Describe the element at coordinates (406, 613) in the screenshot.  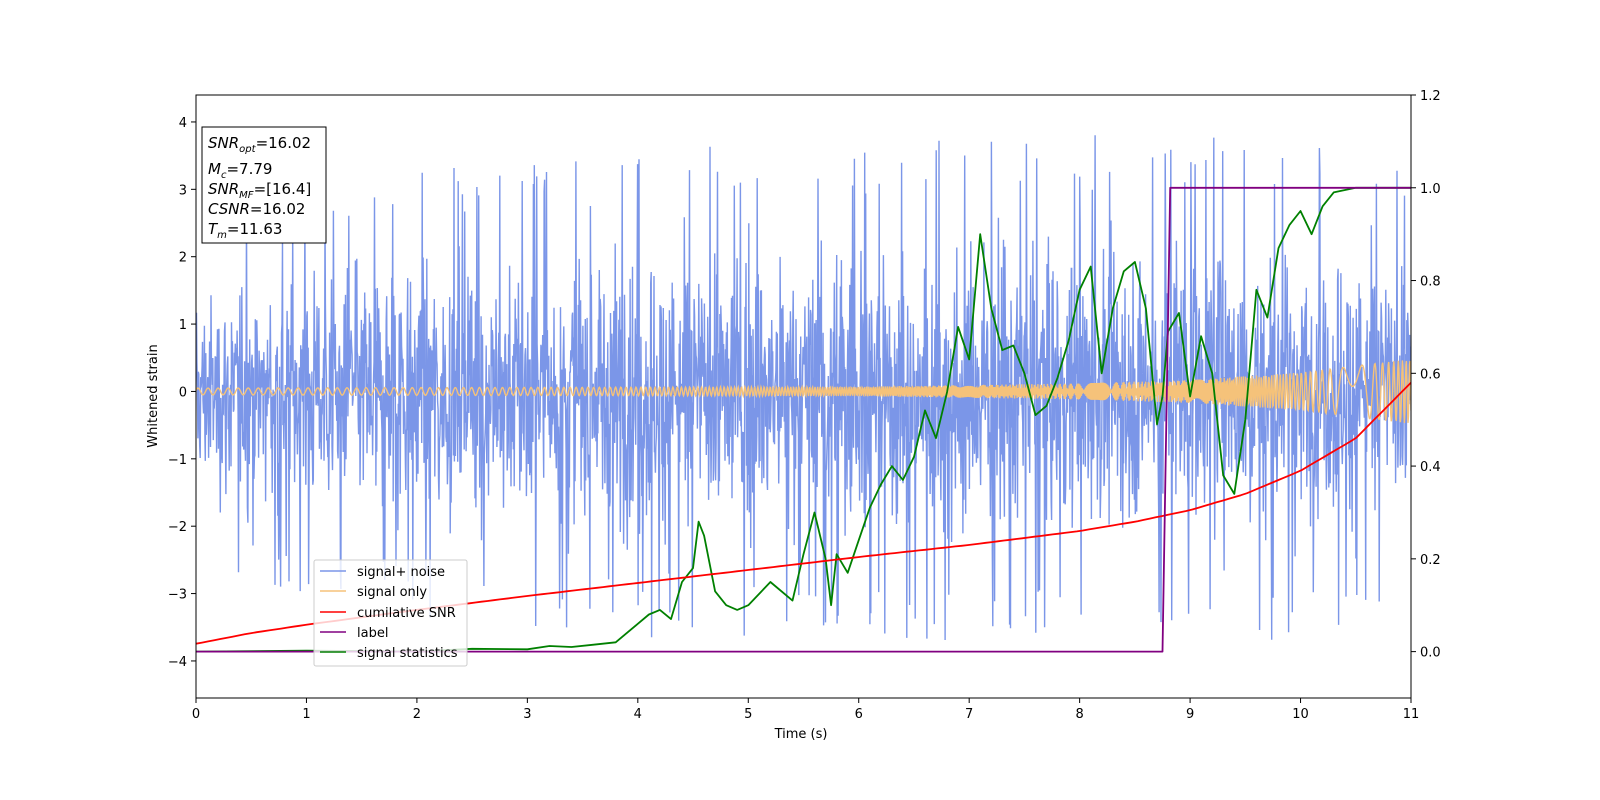
I see `legend-label-cumulative-snr: cumilative SNR` at that location.